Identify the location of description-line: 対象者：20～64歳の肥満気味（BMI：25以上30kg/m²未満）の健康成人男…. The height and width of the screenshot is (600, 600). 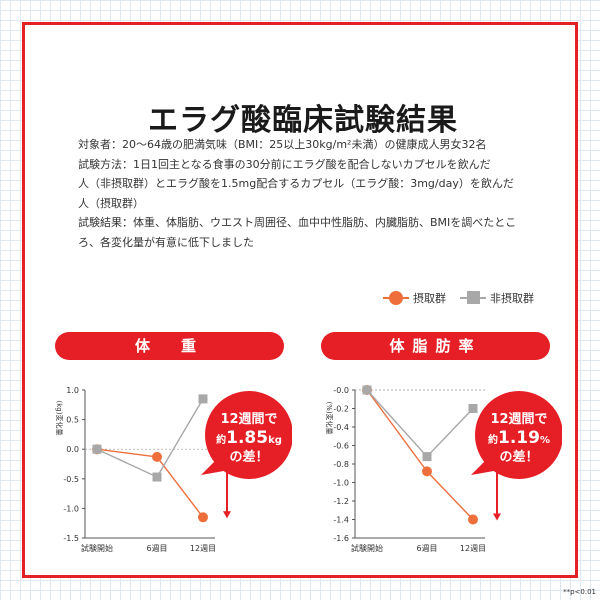
(282, 144).